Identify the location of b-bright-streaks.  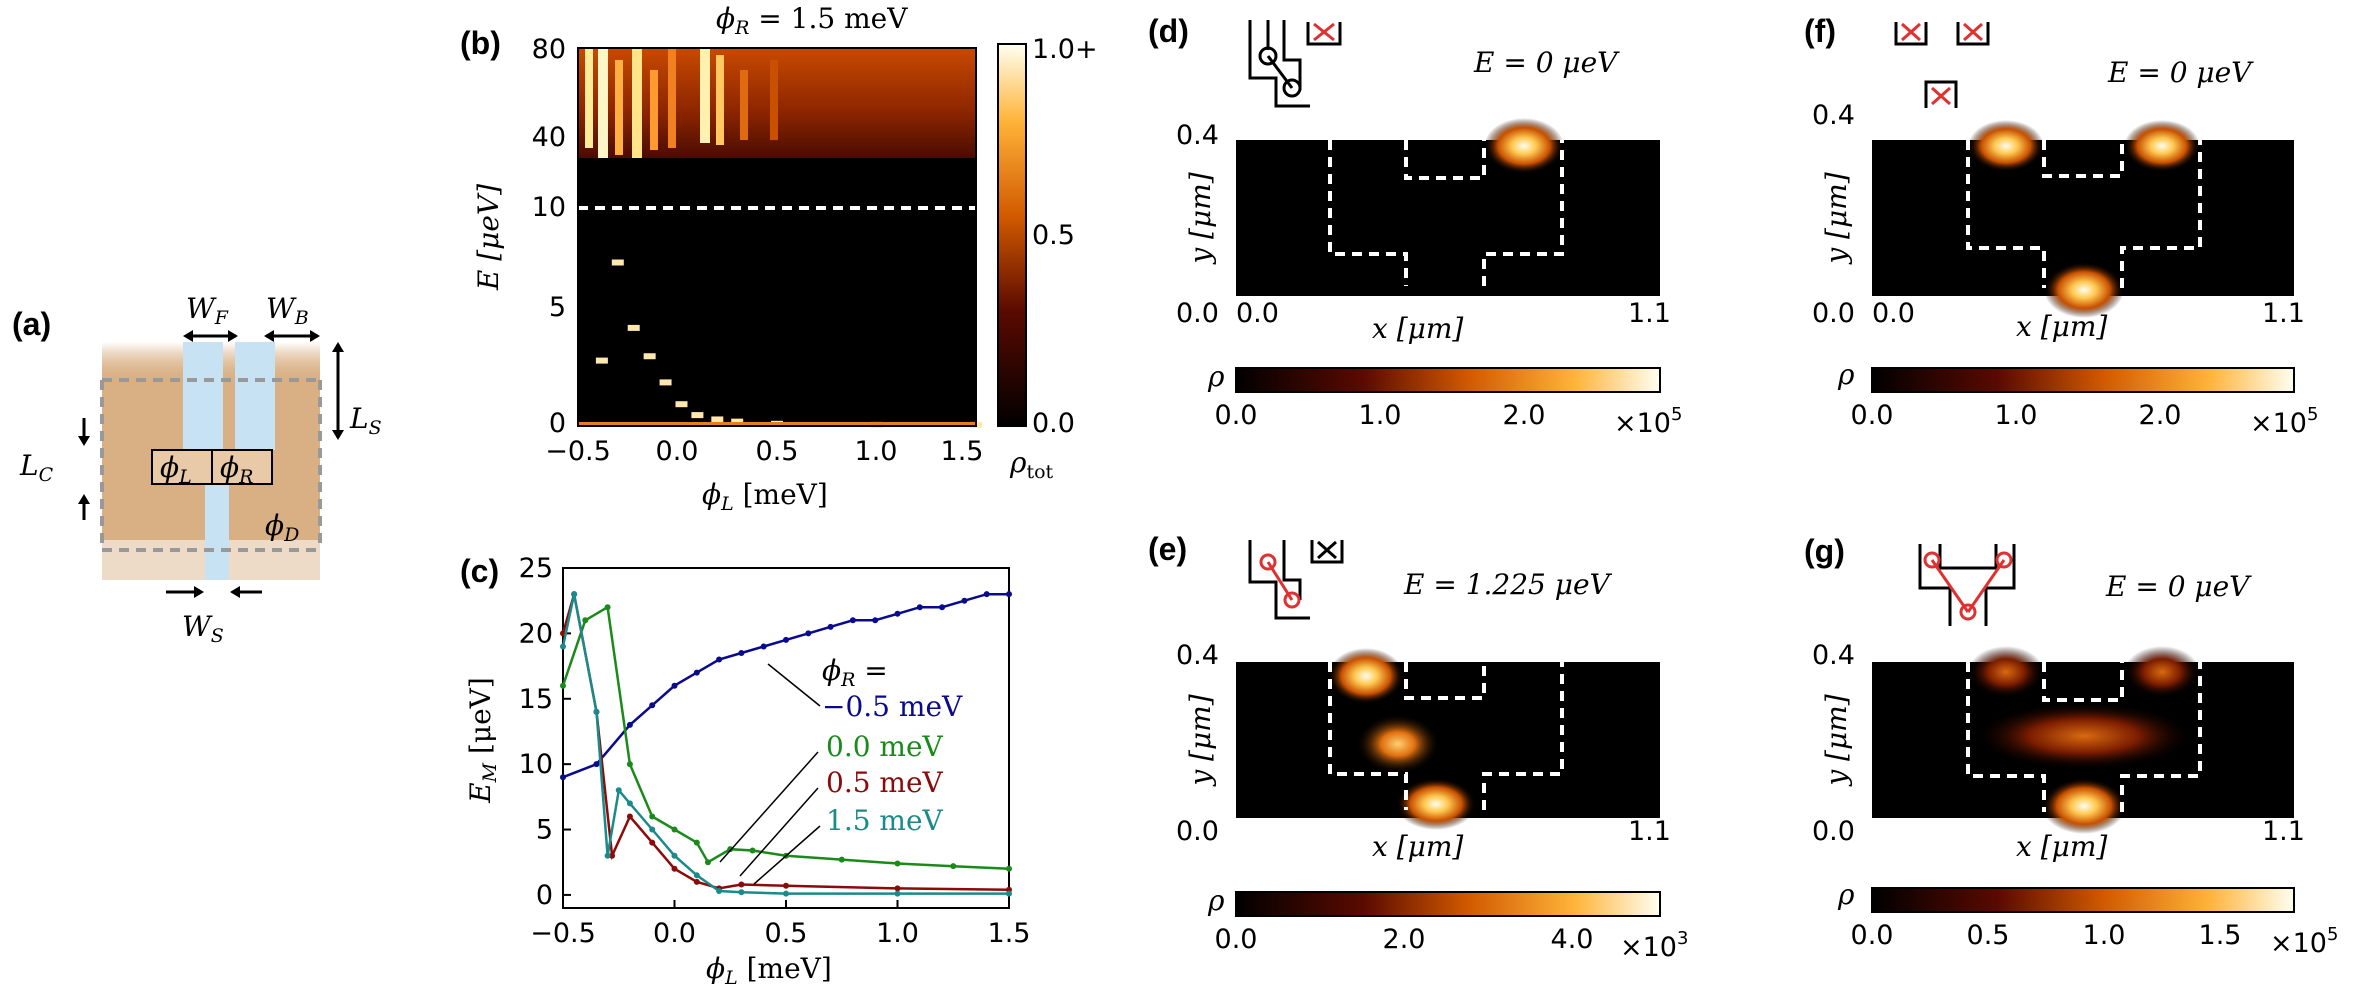
(681, 103).